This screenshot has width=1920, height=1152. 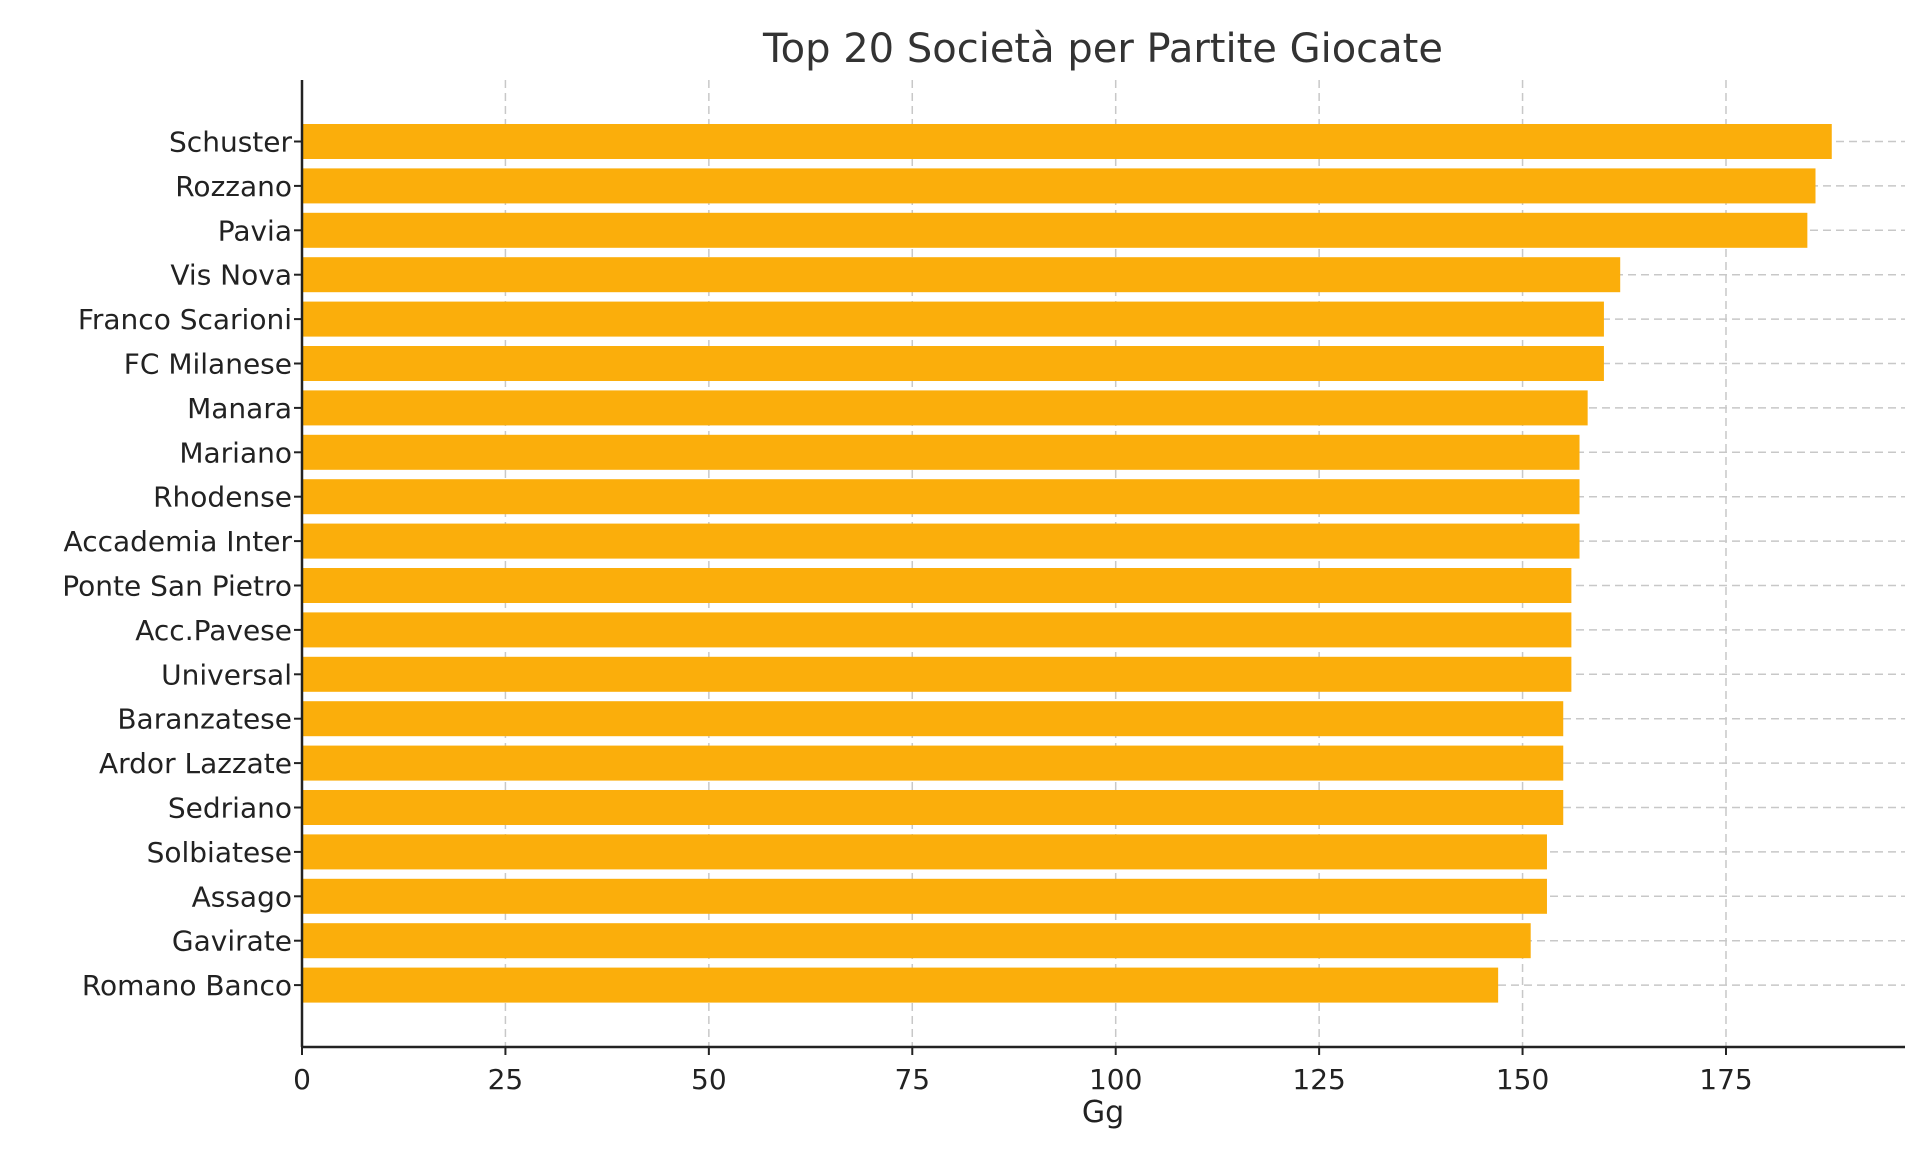 What do you see at coordinates (242, 896) in the screenshot?
I see `y-tick-label: Assago` at bounding box center [242, 896].